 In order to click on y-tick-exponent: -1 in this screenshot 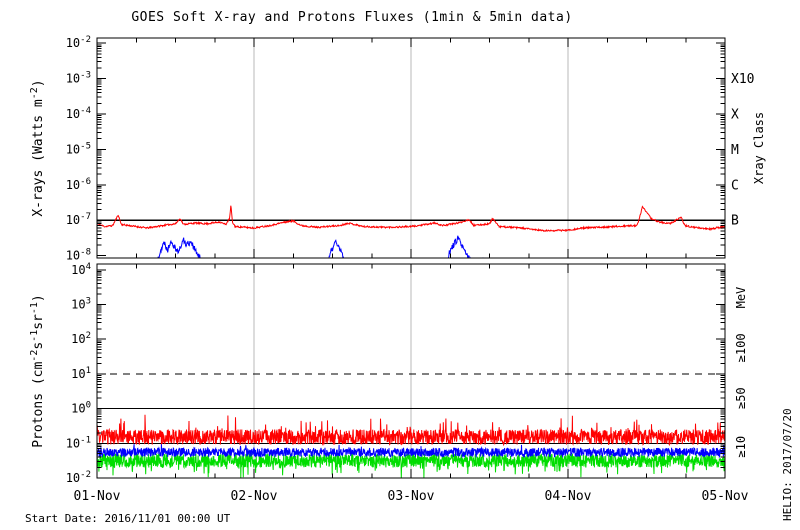, I will do `click(85, 440)`.